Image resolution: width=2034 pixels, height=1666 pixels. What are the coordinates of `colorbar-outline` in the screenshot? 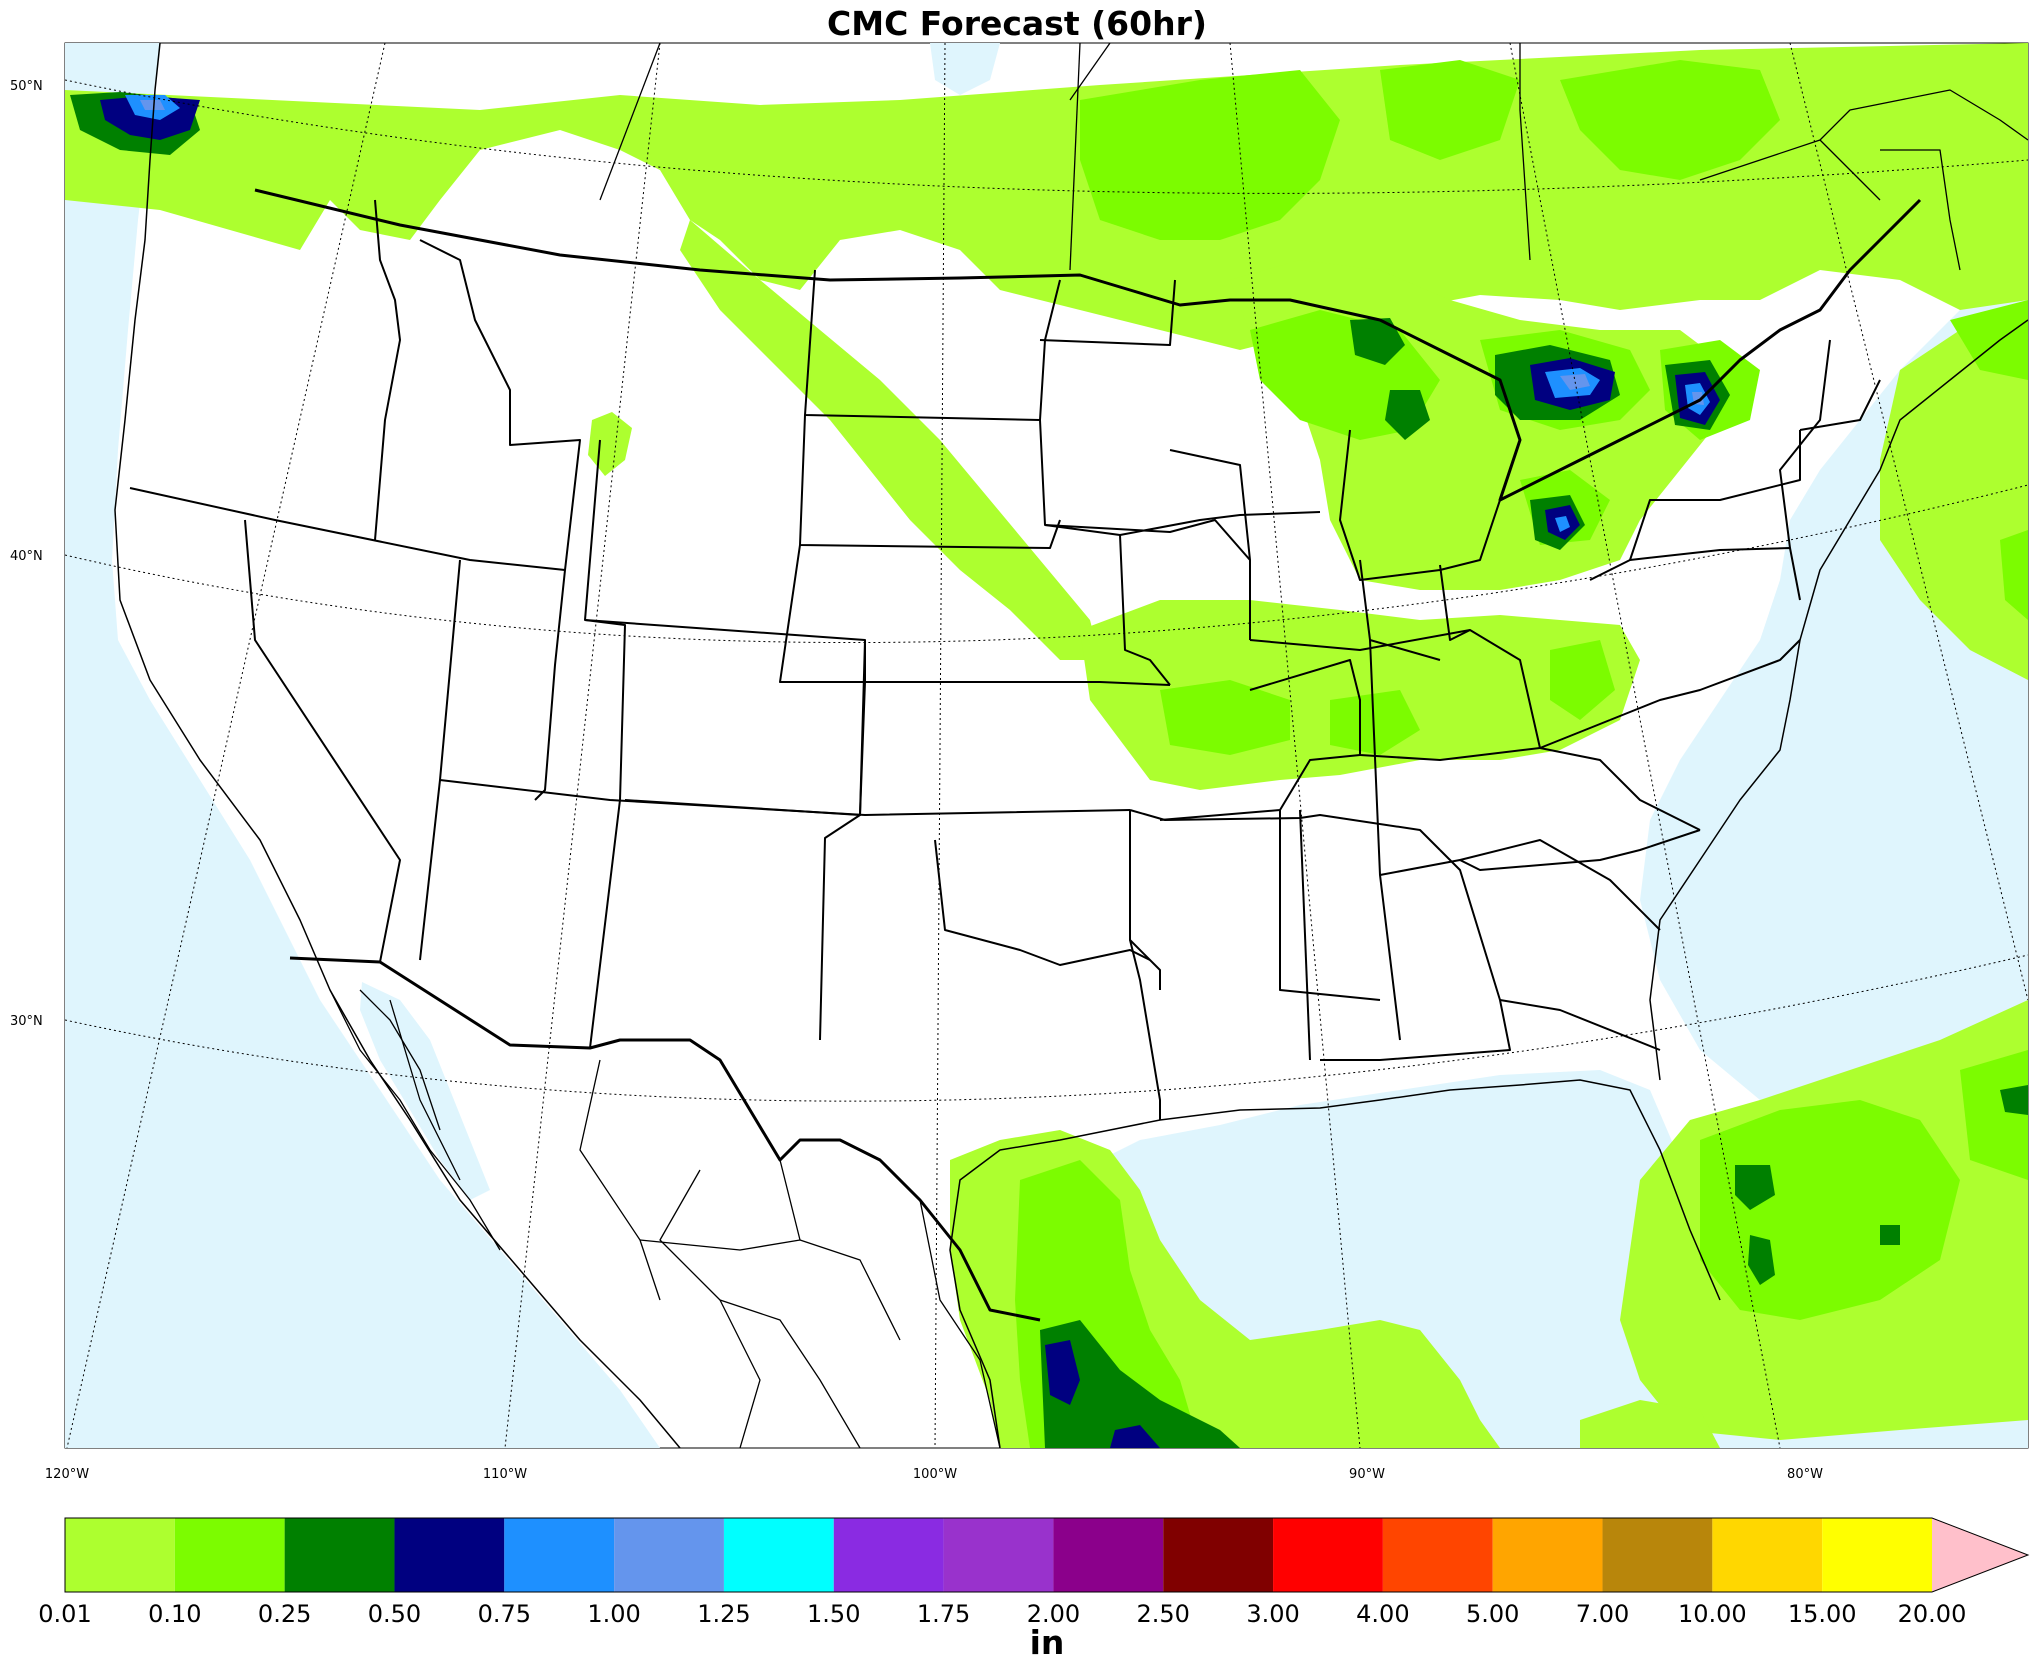 It's located at (1047, 1555).